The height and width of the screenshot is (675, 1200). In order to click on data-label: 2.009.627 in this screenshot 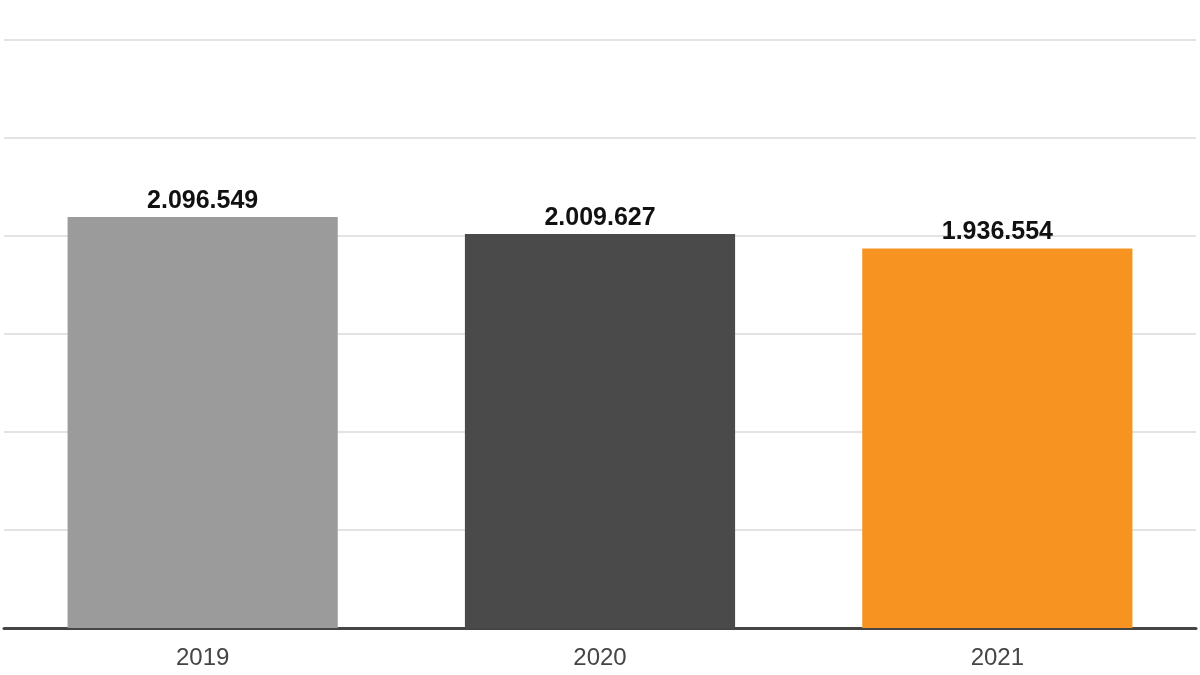, I will do `click(600, 215)`.